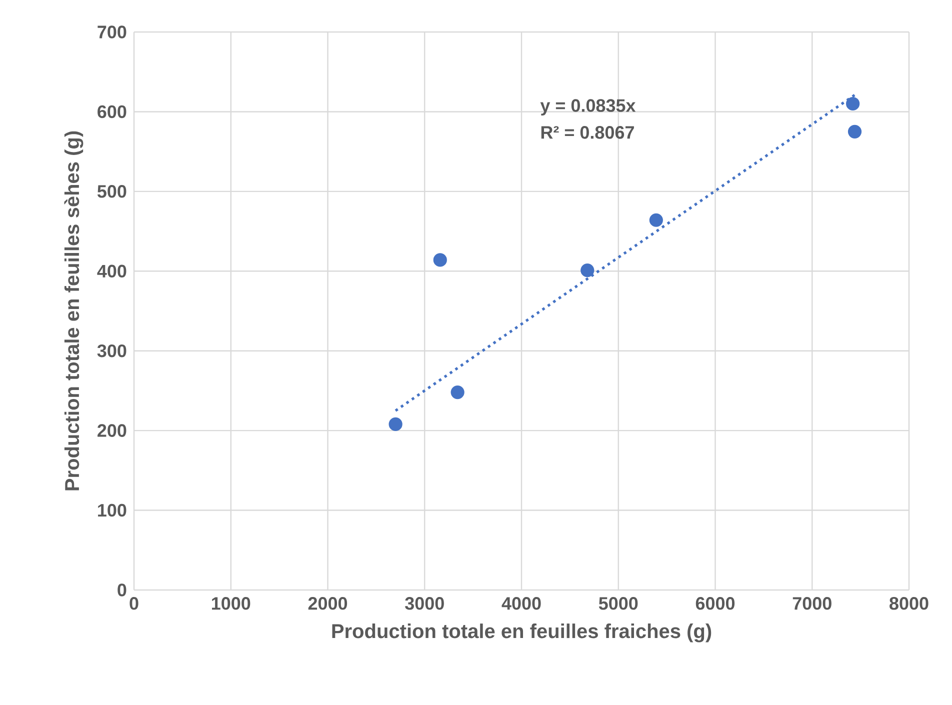  I want to click on y-tick-label: 600, so click(112, 111).